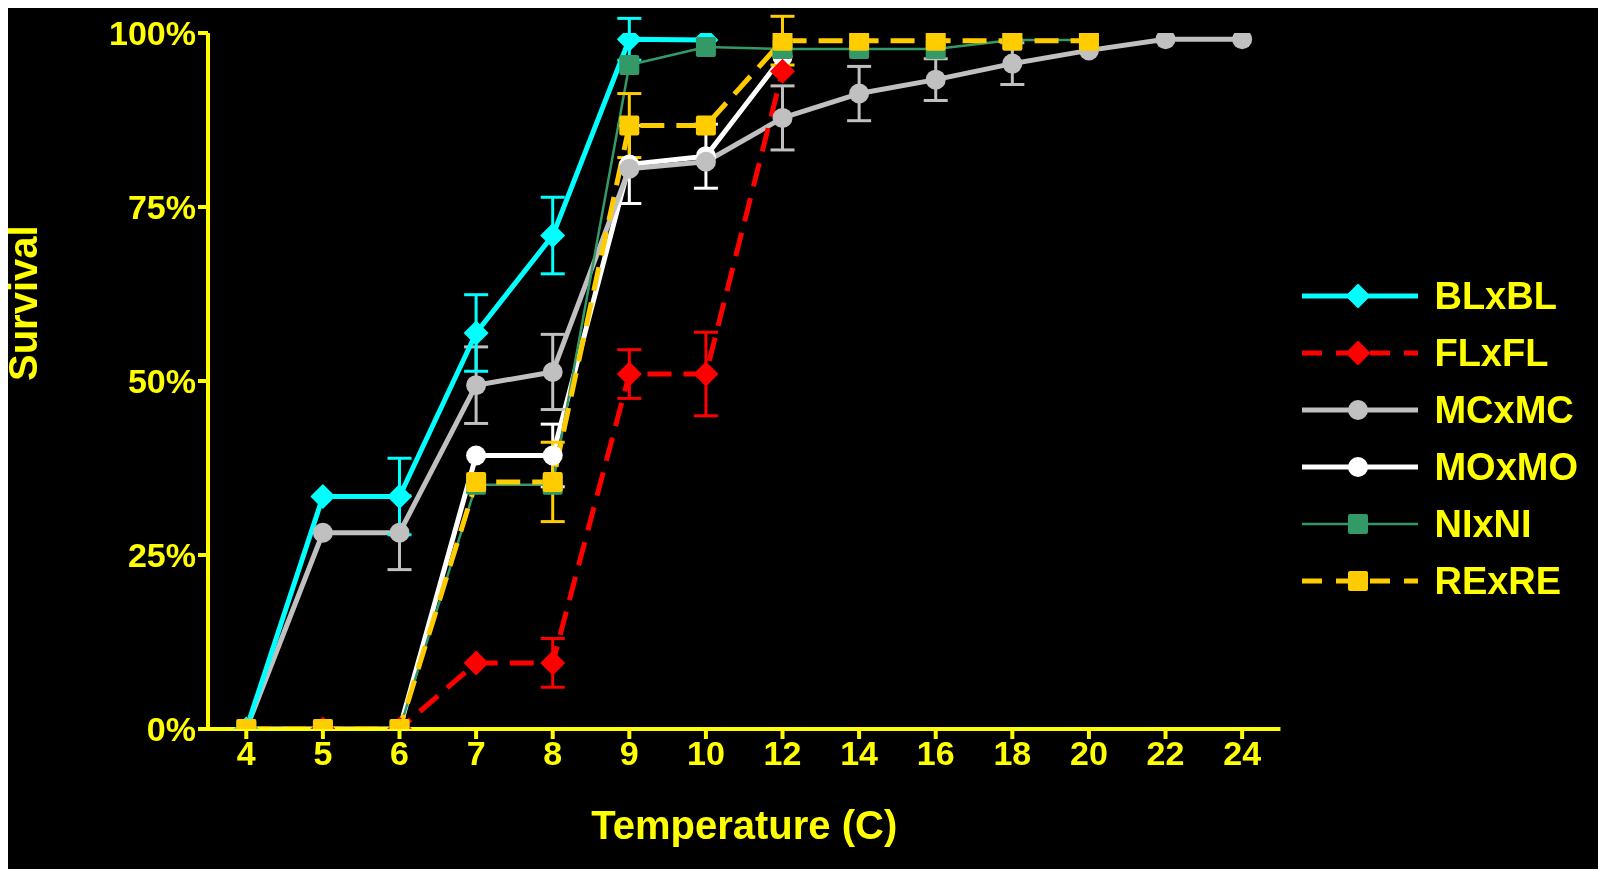 The image size is (1606, 877). I want to click on x-tick-label: 5, so click(323, 753).